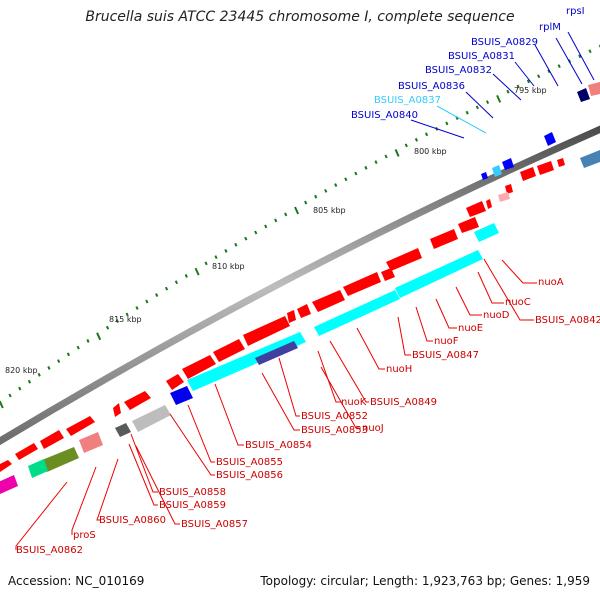  I want to click on cog-bar-gray, so click(151, 418).